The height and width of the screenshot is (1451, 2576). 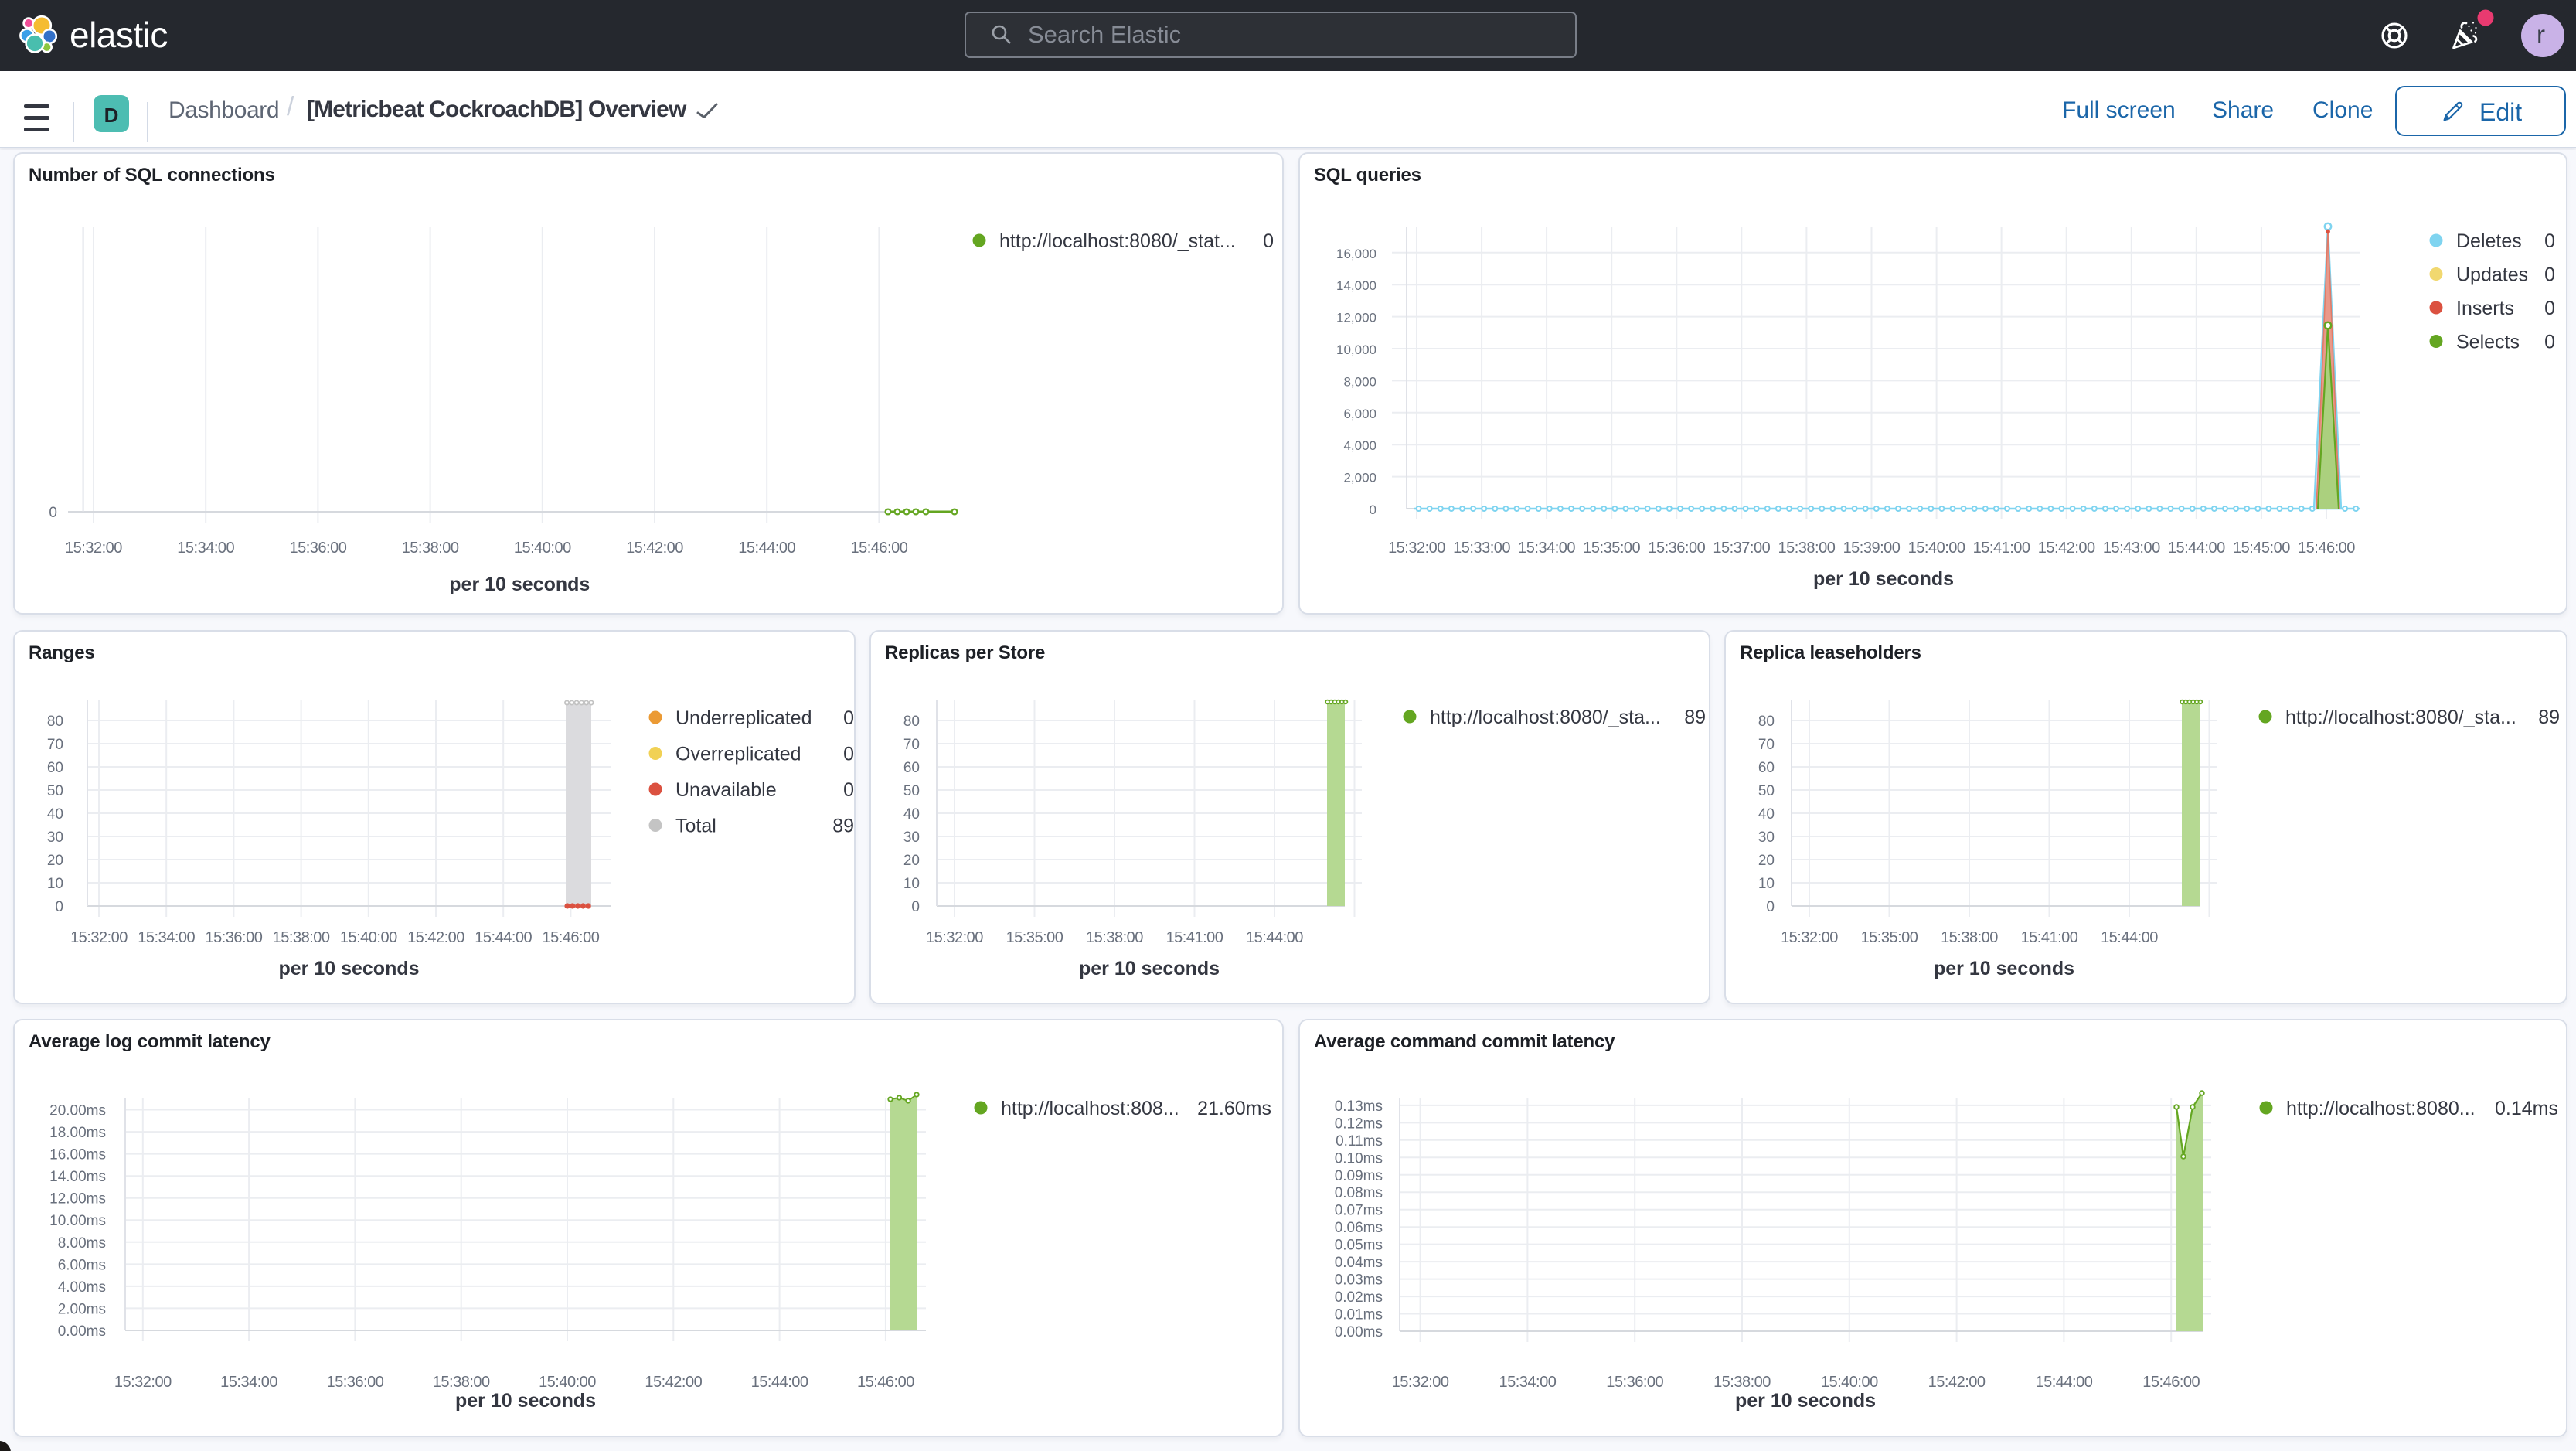 What do you see at coordinates (1359, 478) in the screenshot?
I see `svg-text: 2,000` at bounding box center [1359, 478].